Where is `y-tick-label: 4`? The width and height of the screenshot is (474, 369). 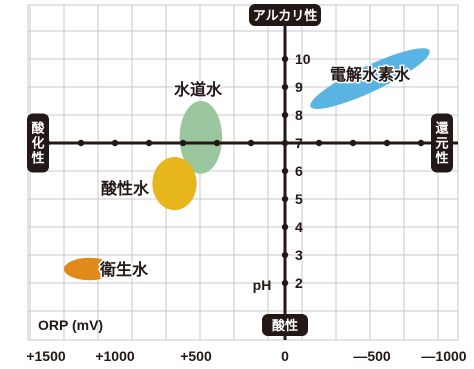 y-tick-label: 4 is located at coordinates (299, 227).